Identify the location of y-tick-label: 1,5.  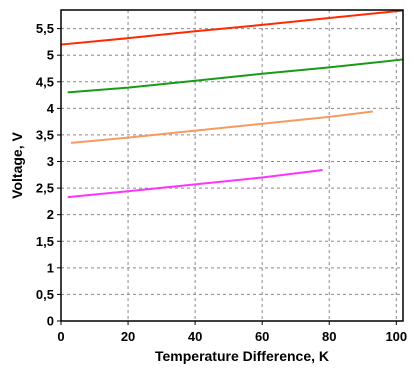
(45, 241).